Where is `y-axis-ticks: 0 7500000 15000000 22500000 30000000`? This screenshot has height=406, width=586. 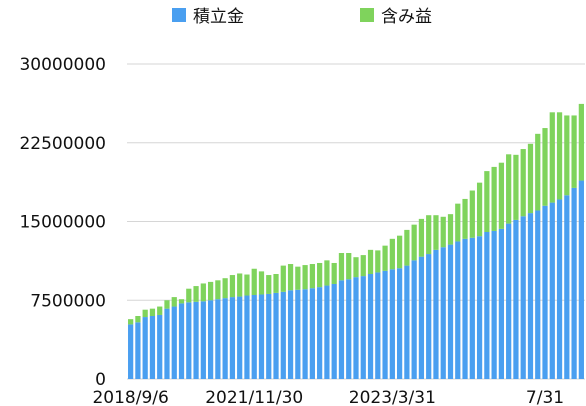 y-axis-ticks: 0 7500000 15000000 22500000 30000000 is located at coordinates (62, 222).